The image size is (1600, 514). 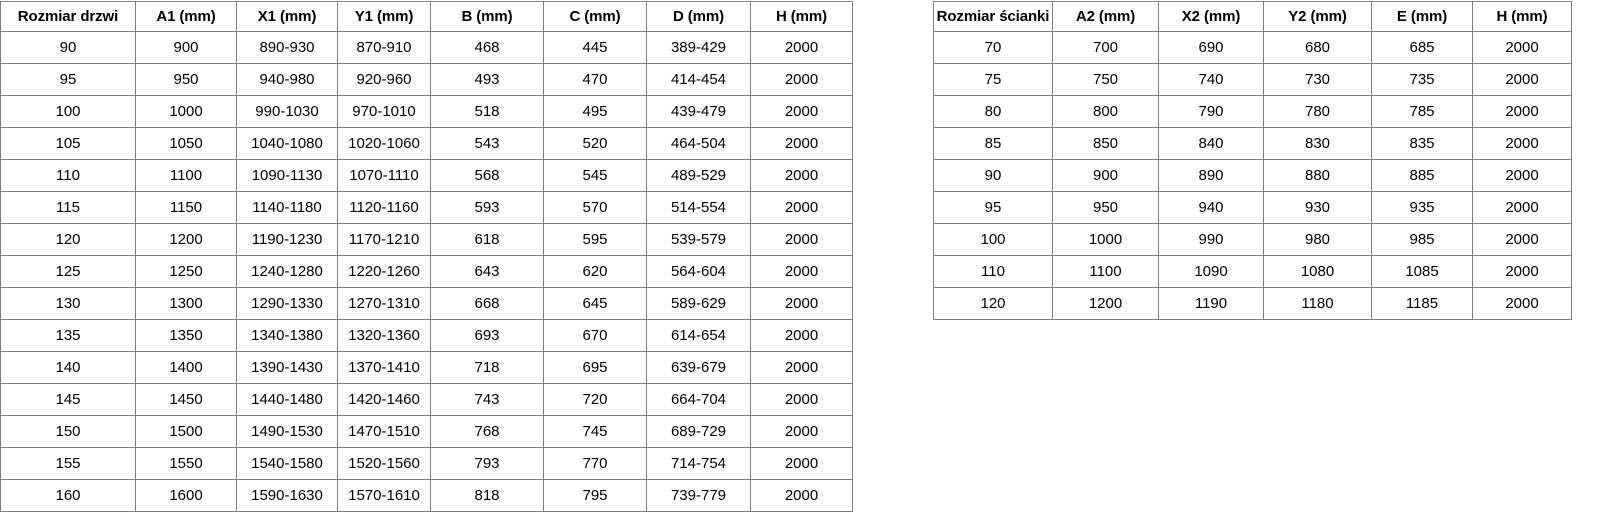 What do you see at coordinates (186, 367) in the screenshot?
I see `doors-cell: 1400` at bounding box center [186, 367].